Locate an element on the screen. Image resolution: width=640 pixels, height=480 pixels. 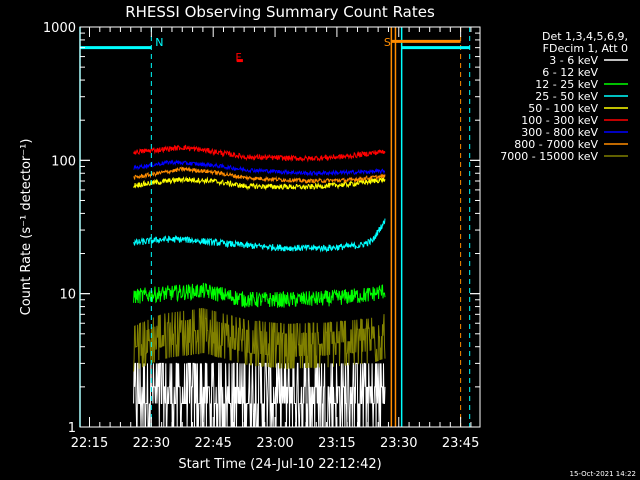
x-tick-label: 23:00 is located at coordinates (274, 443).